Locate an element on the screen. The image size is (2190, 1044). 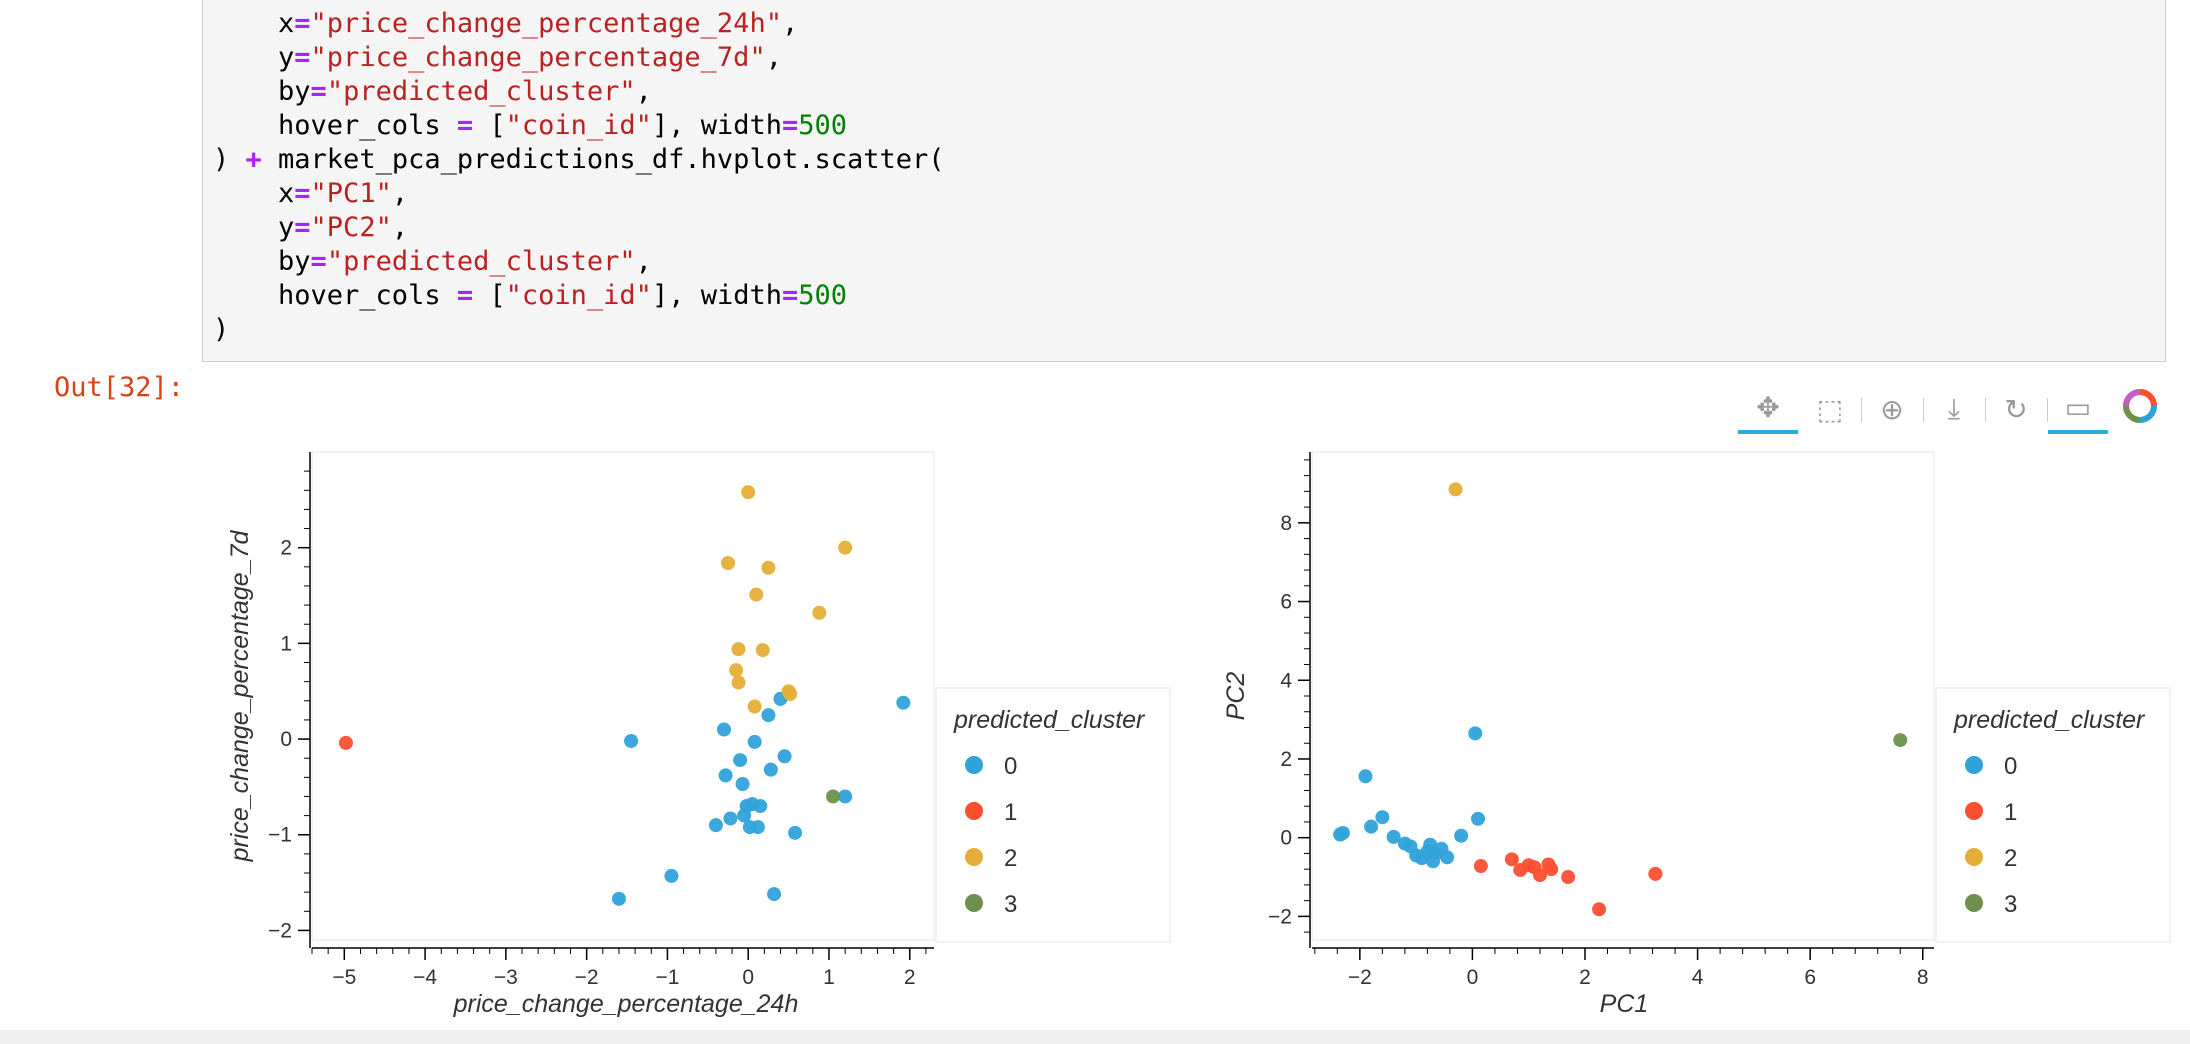
x-tick-label: 1 is located at coordinates (829, 977).